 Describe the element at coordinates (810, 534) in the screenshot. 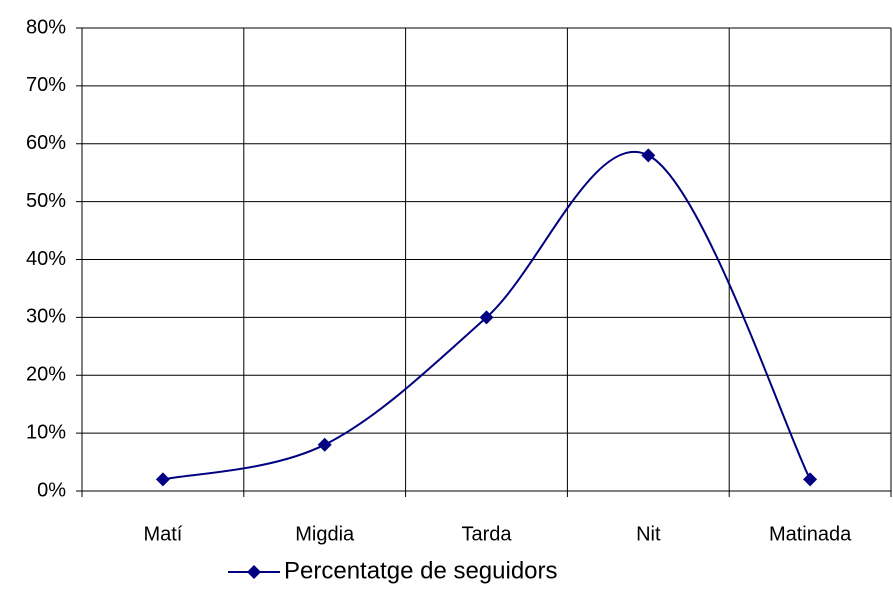

I see `x-tick-label: Matinada` at that location.